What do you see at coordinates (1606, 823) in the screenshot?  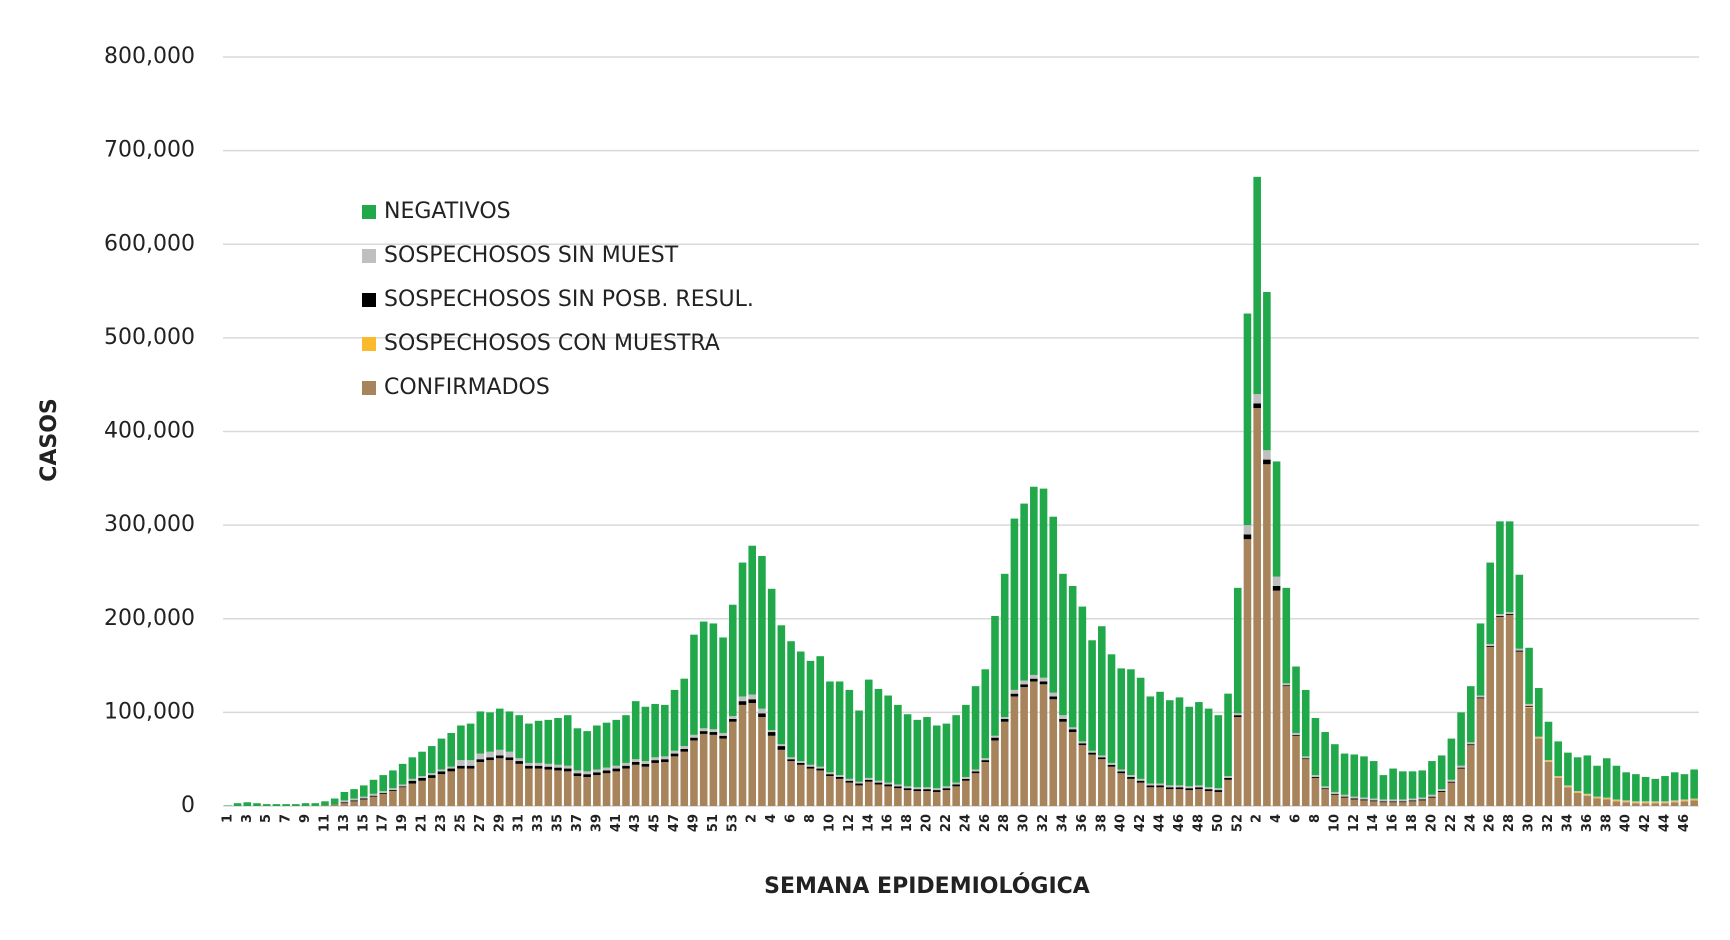 I see `x-tick-label: 38` at bounding box center [1606, 823].